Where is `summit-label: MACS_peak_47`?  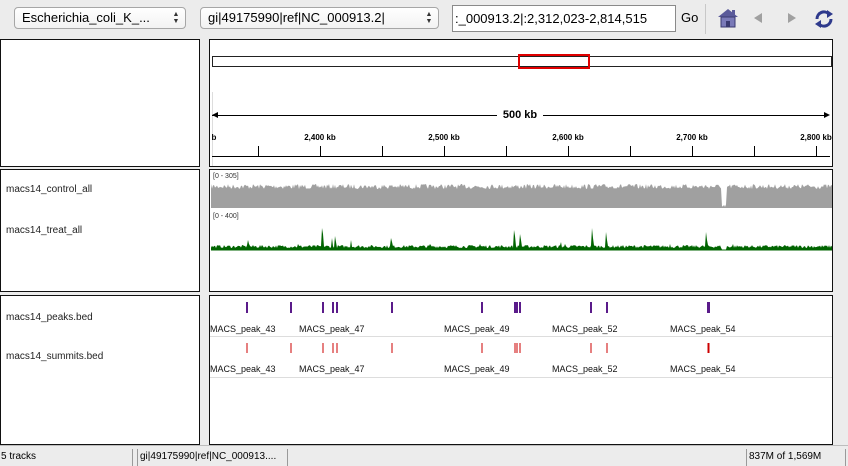 summit-label: MACS_peak_47 is located at coordinates (332, 369).